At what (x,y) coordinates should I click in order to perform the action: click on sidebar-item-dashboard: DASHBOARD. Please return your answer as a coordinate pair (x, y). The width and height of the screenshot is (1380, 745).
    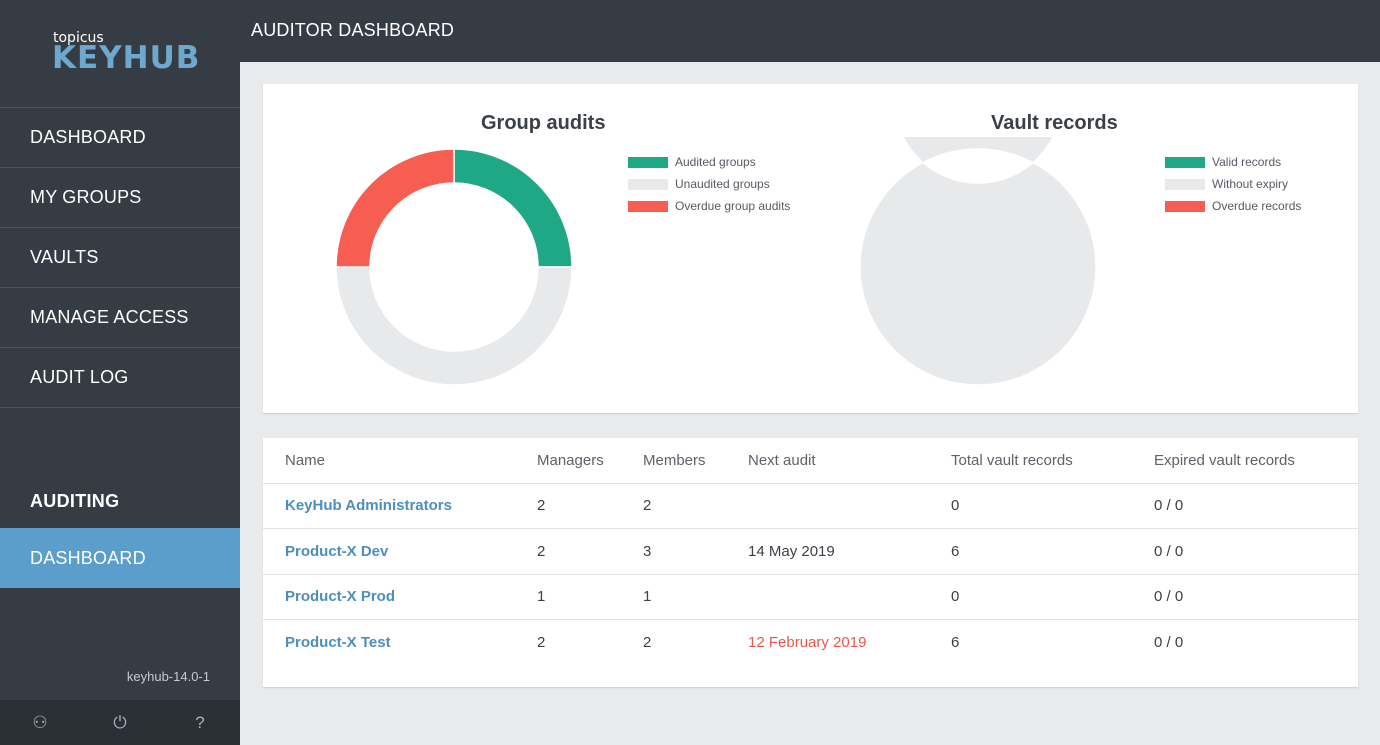
    Looking at the image, I should click on (120, 138).